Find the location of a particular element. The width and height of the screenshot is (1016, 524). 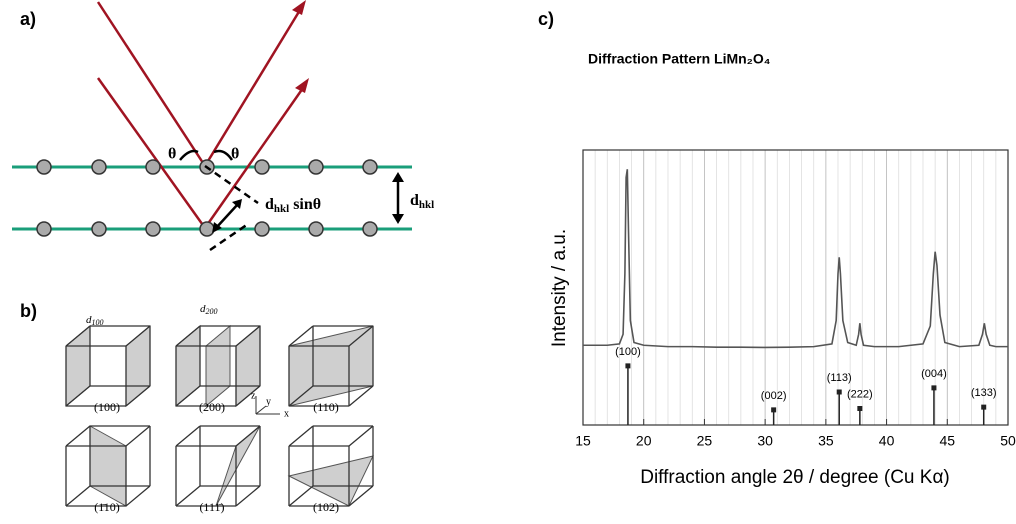

plane-label: (200) is located at coordinates (212, 407).